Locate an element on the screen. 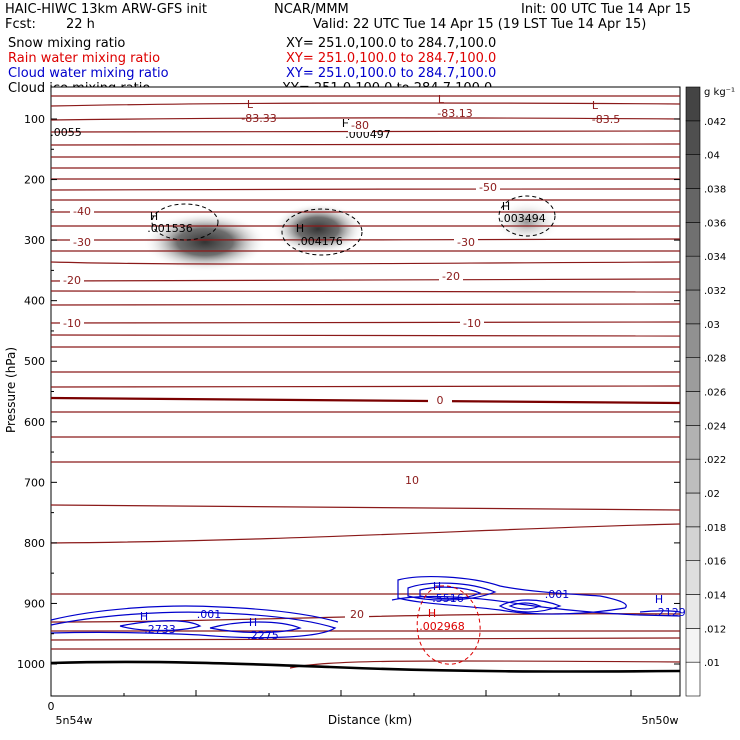 The image size is (740, 740). x-end-label-left: 5n54w is located at coordinates (74, 720).